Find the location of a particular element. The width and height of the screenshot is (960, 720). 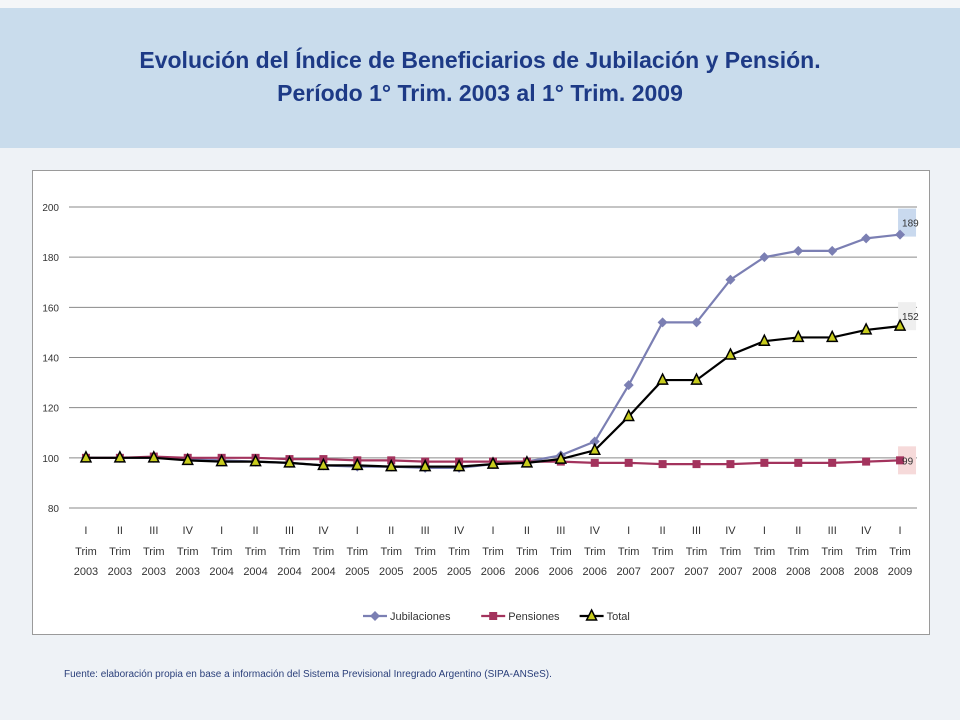

legend-label: Total is located at coordinates (618, 617).